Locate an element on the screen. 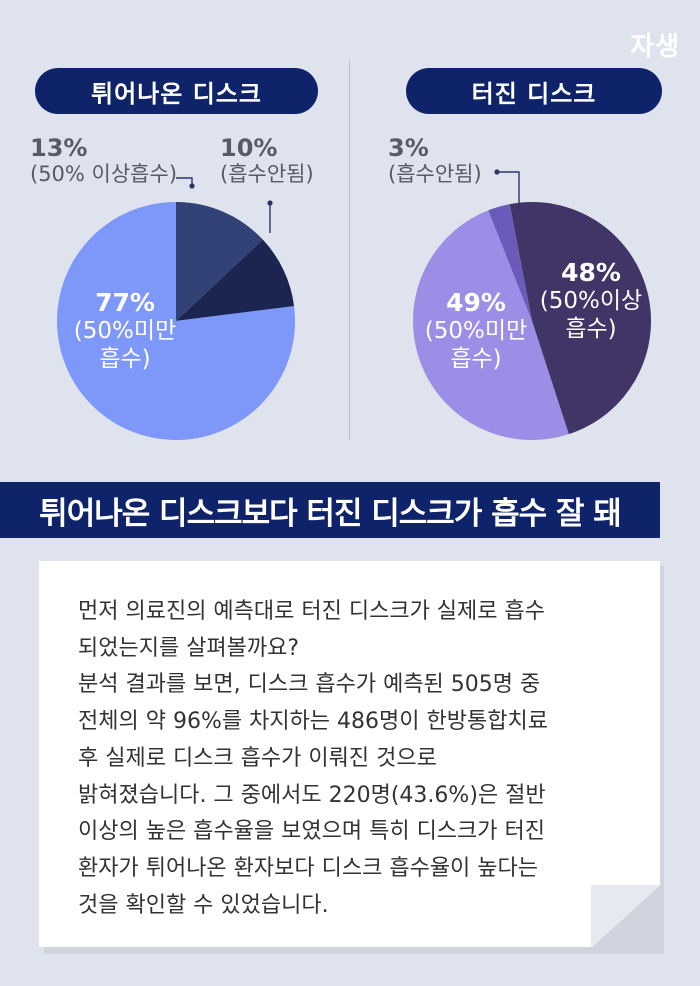  note-line: 먼저 의료진의 예측대로 터진 디스크가 실제로 흡수 is located at coordinates (312, 611).